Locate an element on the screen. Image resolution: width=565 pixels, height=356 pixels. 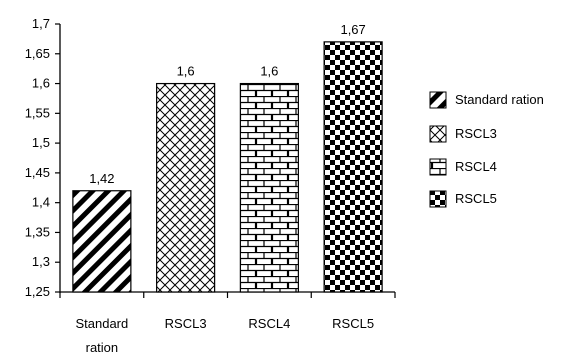
data-label: 1,67 is located at coordinates (352, 29).